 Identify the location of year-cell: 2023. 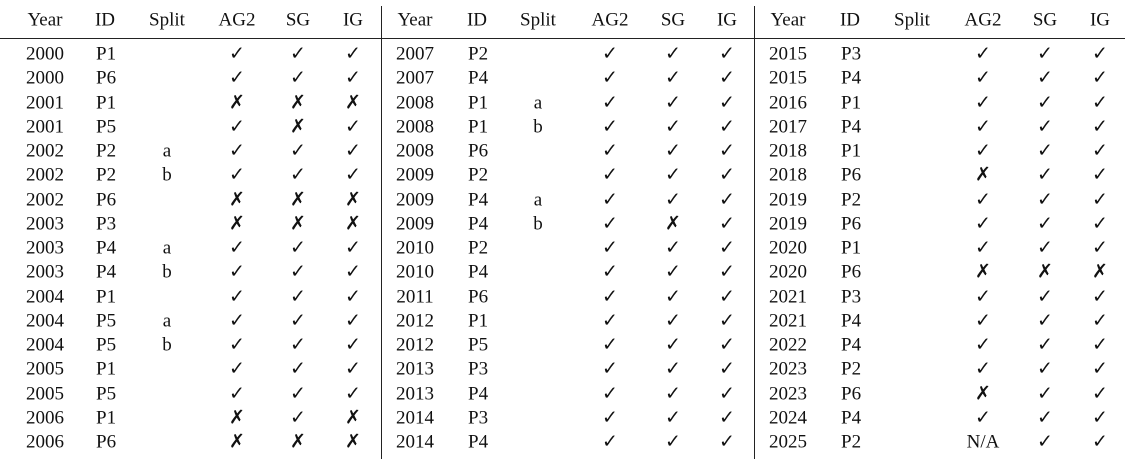
(788, 393).